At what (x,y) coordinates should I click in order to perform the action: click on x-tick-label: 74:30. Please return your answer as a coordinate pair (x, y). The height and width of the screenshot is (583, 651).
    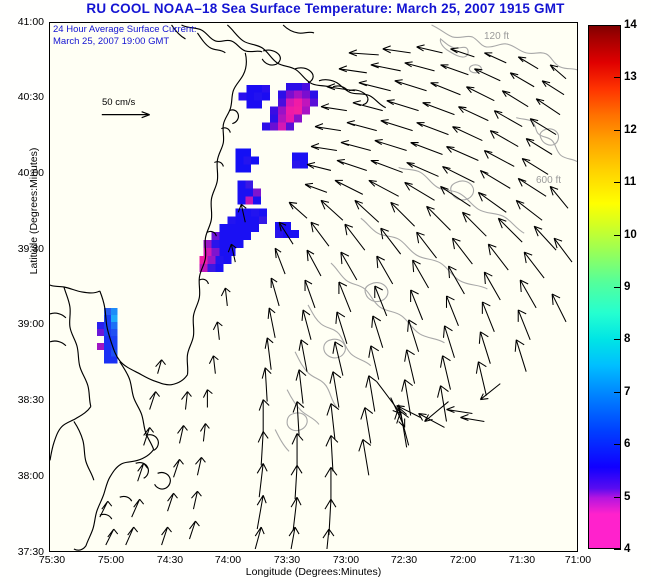
    Looking at the image, I should click on (170, 560).